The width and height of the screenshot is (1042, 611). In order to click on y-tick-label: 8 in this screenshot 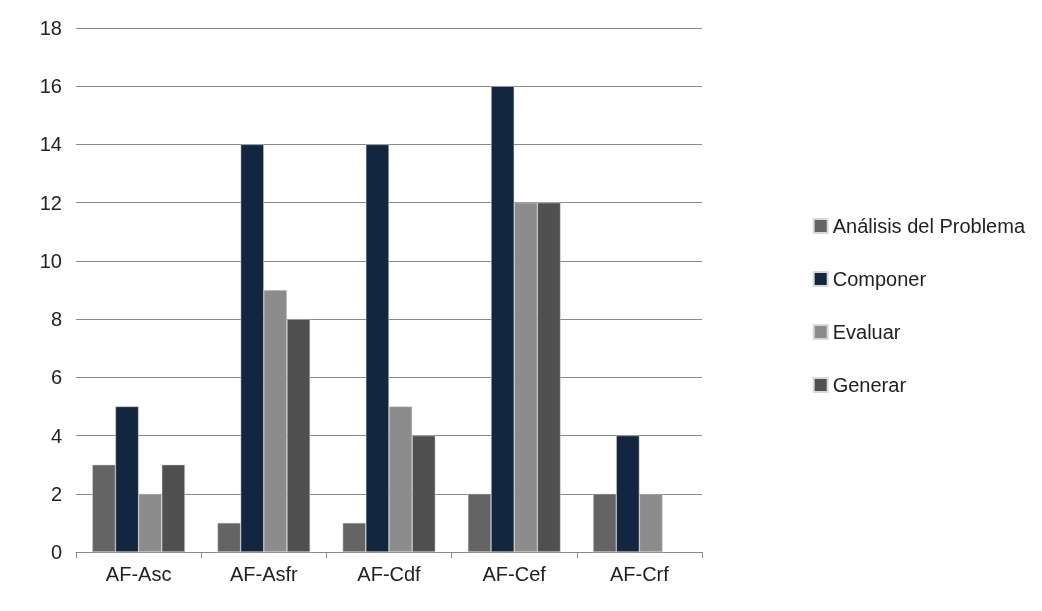, I will do `click(56, 319)`.